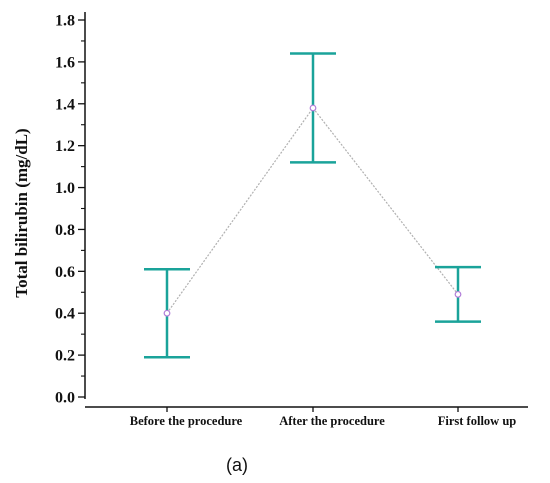 The height and width of the screenshot is (483, 550). Describe the element at coordinates (65, 272) in the screenshot. I see `y-tick-label: 0.6` at that location.